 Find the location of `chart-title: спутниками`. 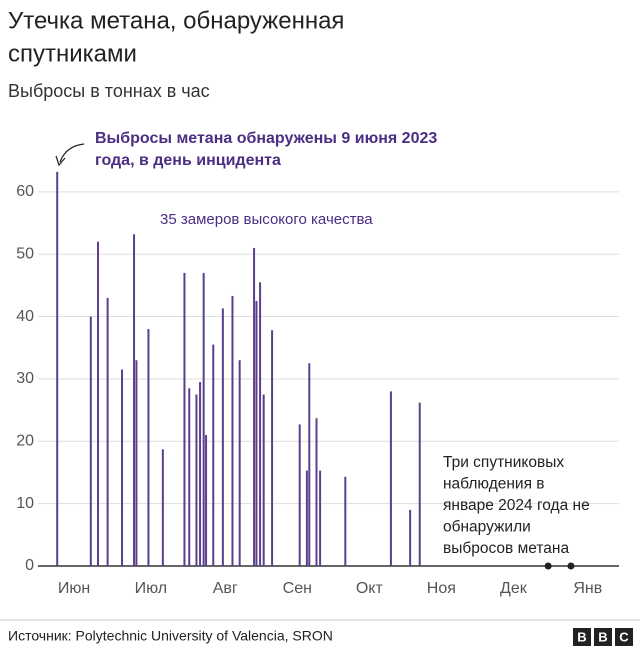

chart-title: спутниками is located at coordinates (72, 53).